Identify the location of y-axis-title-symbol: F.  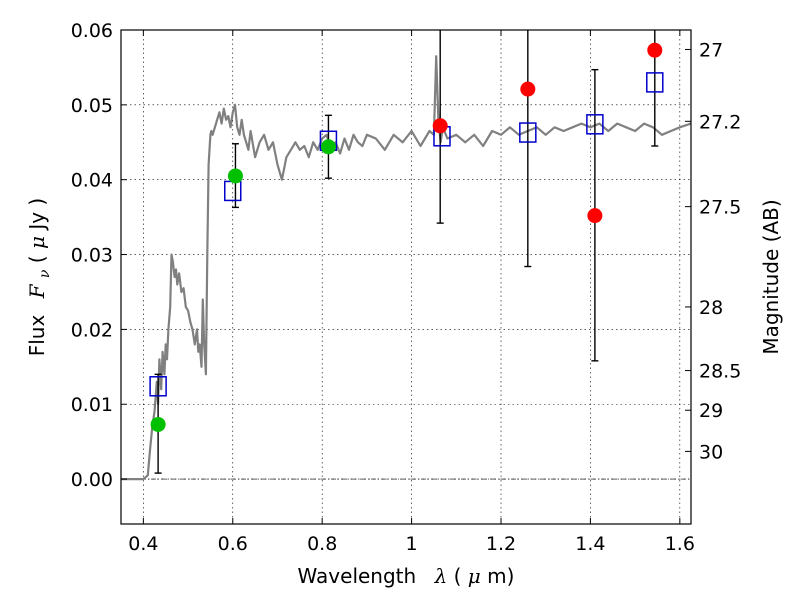
(37, 291).